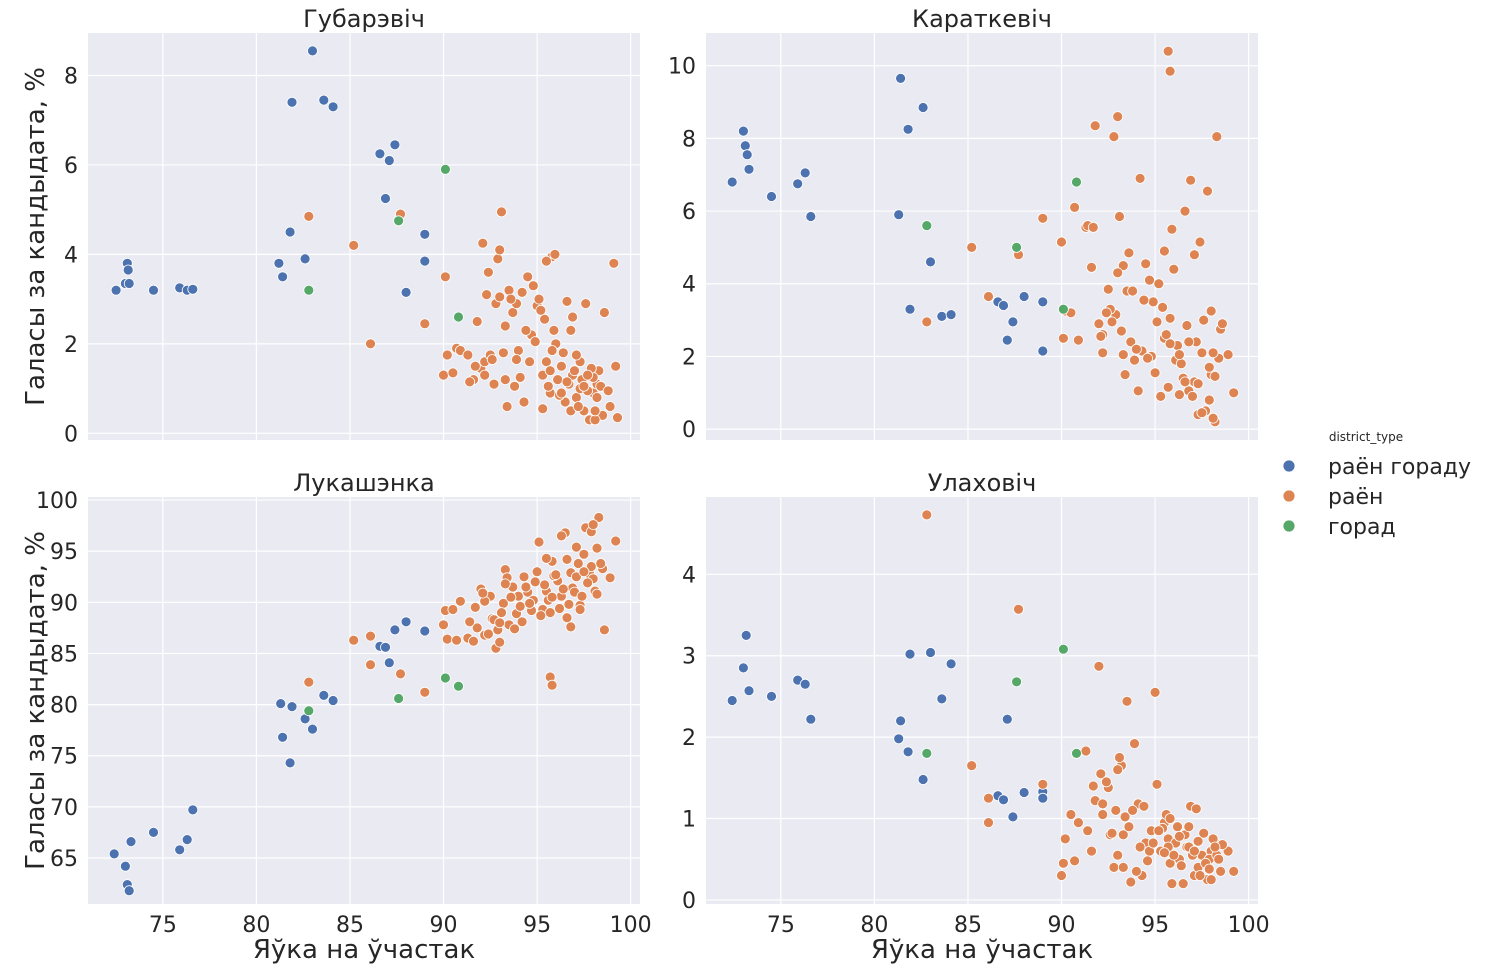 This screenshot has width=1491, height=969. Describe the element at coordinates (71, 345) in the screenshot. I see `y-tick-label: 2` at that location.